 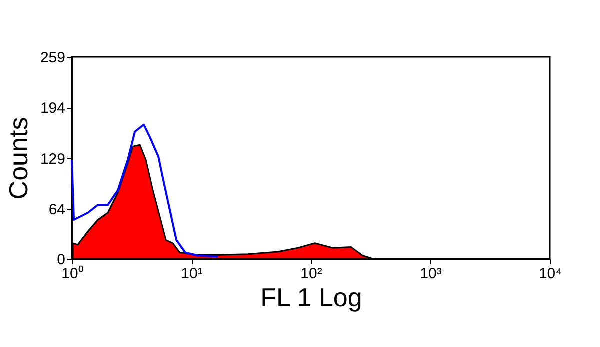 I want to click on y-tick-label: 194, so click(x=53, y=109).